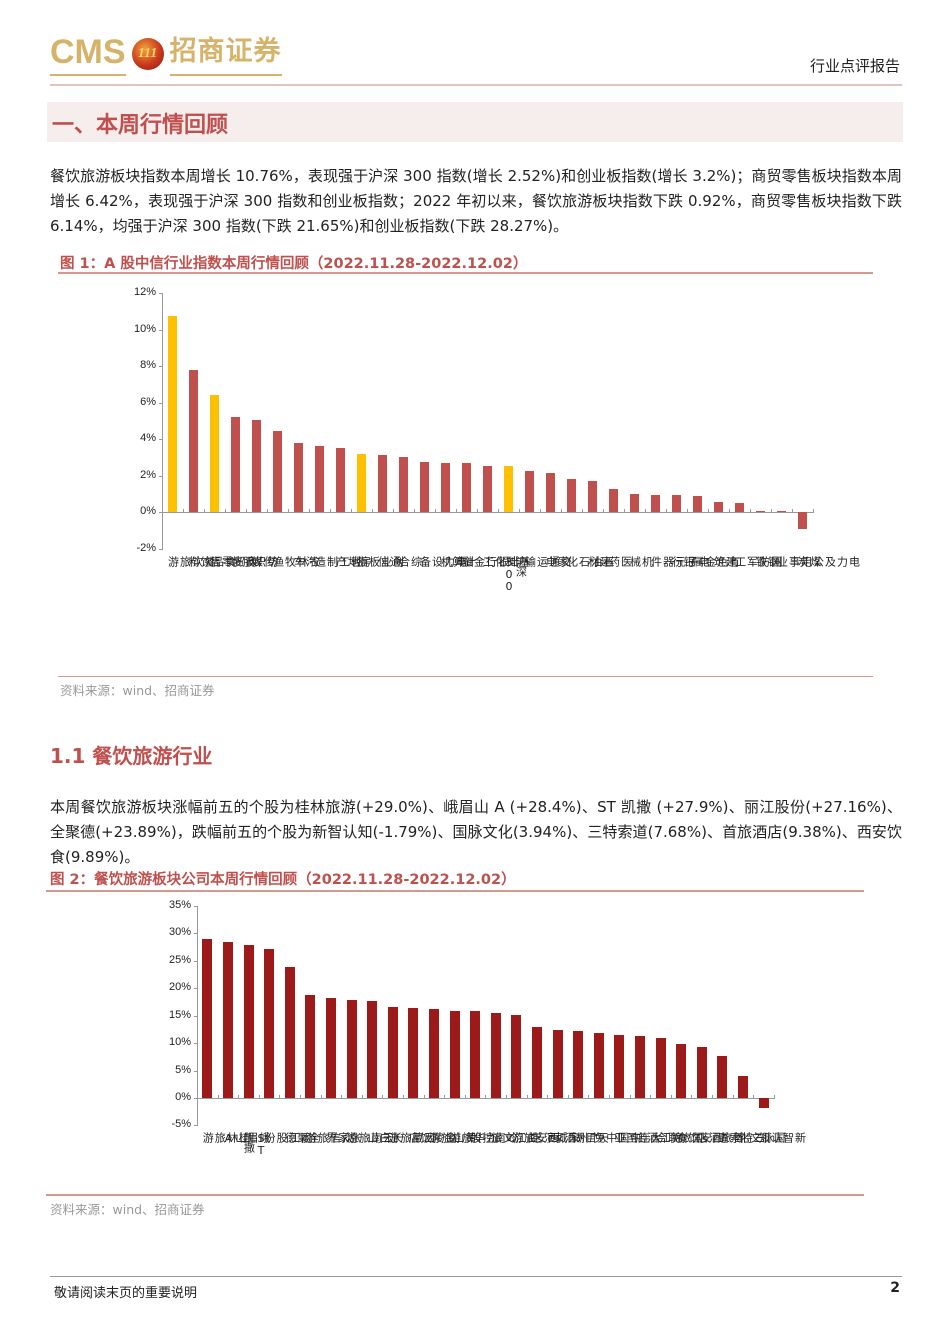 Image resolution: width=950 pixels, height=1344 pixels. Describe the element at coordinates (148, 474) in the screenshot. I see `y-tick-label: 2%` at that location.